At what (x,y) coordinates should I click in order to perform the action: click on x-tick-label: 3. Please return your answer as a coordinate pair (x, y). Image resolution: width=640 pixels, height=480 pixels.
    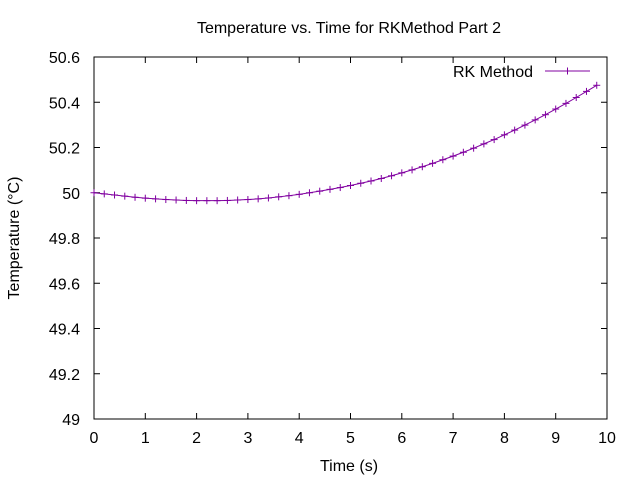
    Looking at the image, I should click on (247, 438).